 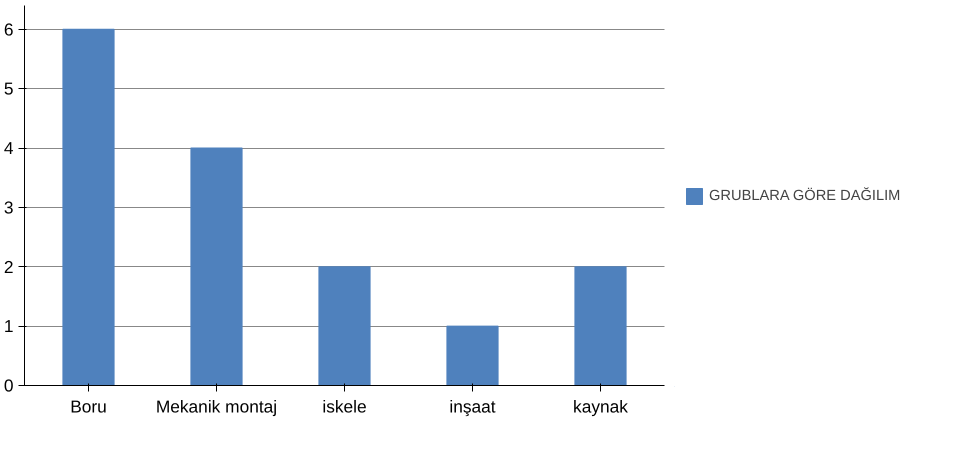 What do you see at coordinates (9, 29) in the screenshot?
I see `y-tick-label: 6` at bounding box center [9, 29].